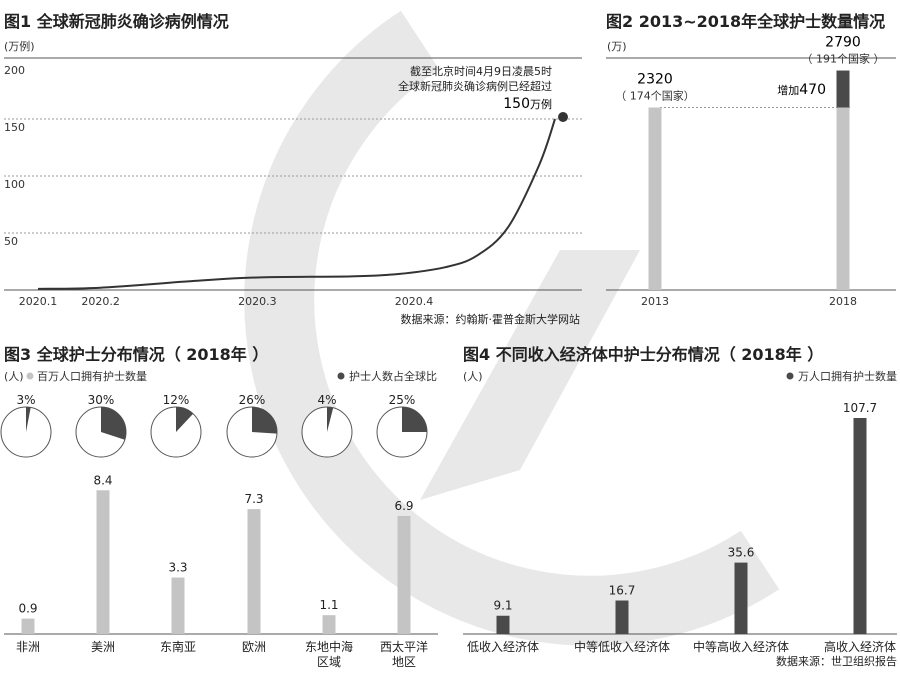 Image resolution: width=900 pixels, height=675 pixels. I want to click on chart-4-category-label: 中等高收入经济体, so click(741, 646).